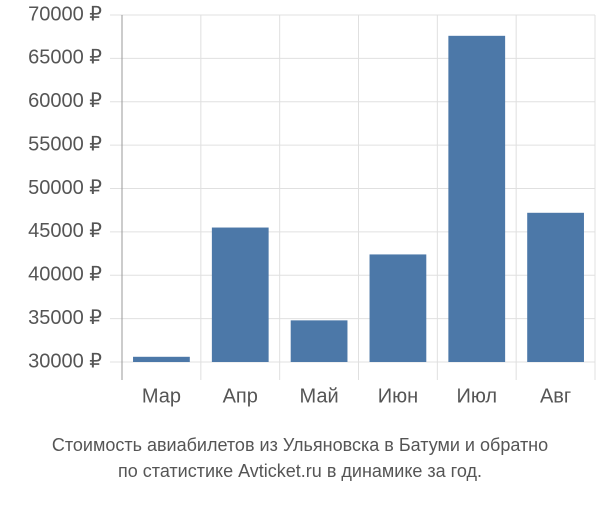 This screenshot has width=600, height=505. Describe the element at coordinates (318, 396) in the screenshot. I see `x-tick-label: Май` at that location.